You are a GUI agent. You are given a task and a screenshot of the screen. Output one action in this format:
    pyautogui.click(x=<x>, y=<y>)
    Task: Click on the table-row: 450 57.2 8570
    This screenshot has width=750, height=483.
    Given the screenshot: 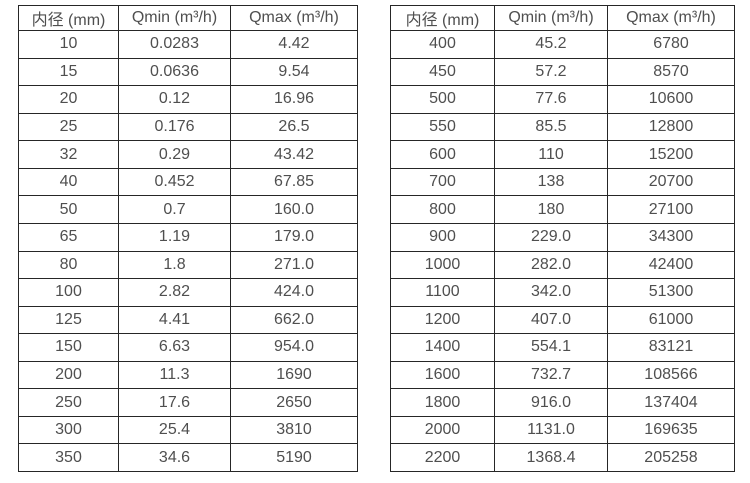 What is the action you would take?
    pyautogui.click(x=562, y=72)
    